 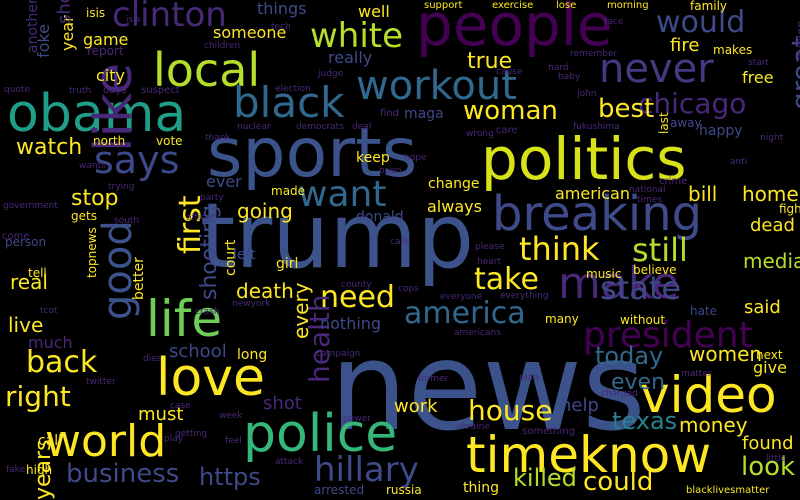 I want to click on word-left: left, so click(x=244, y=255).